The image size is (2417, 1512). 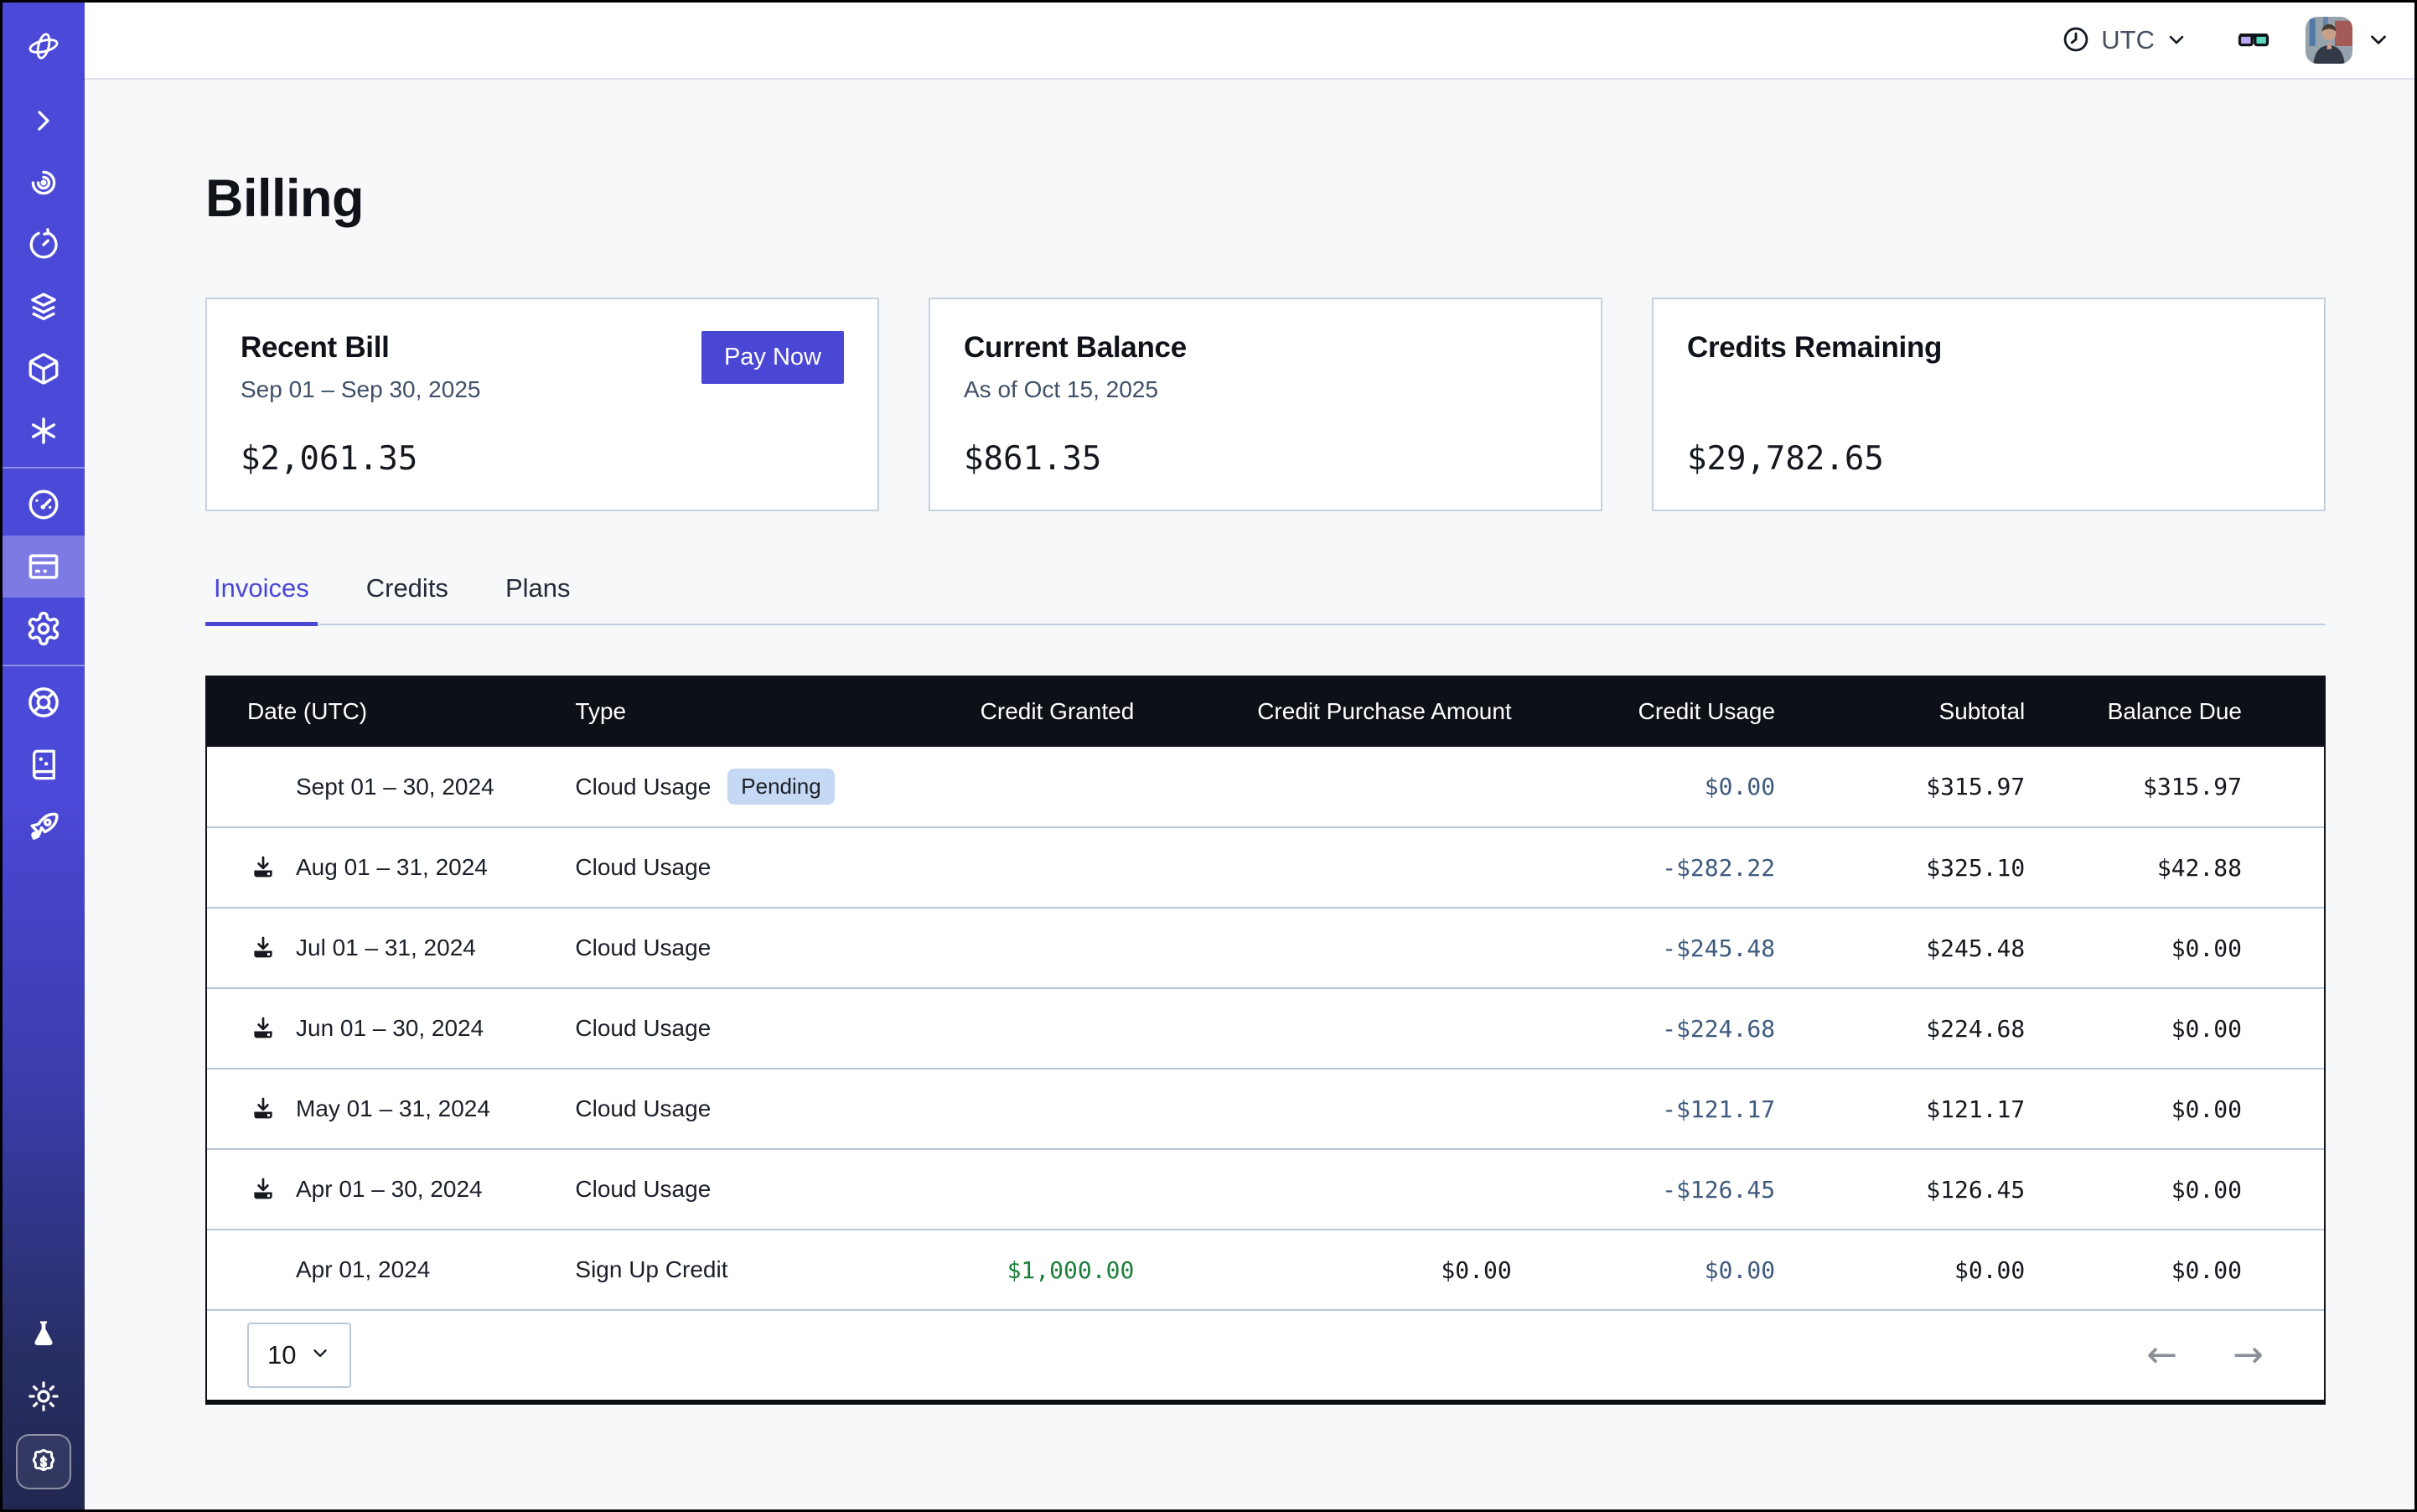 What do you see at coordinates (391, 948) in the screenshot?
I see `invoice-date-cell: Jul 01 – 31, 2024` at bounding box center [391, 948].